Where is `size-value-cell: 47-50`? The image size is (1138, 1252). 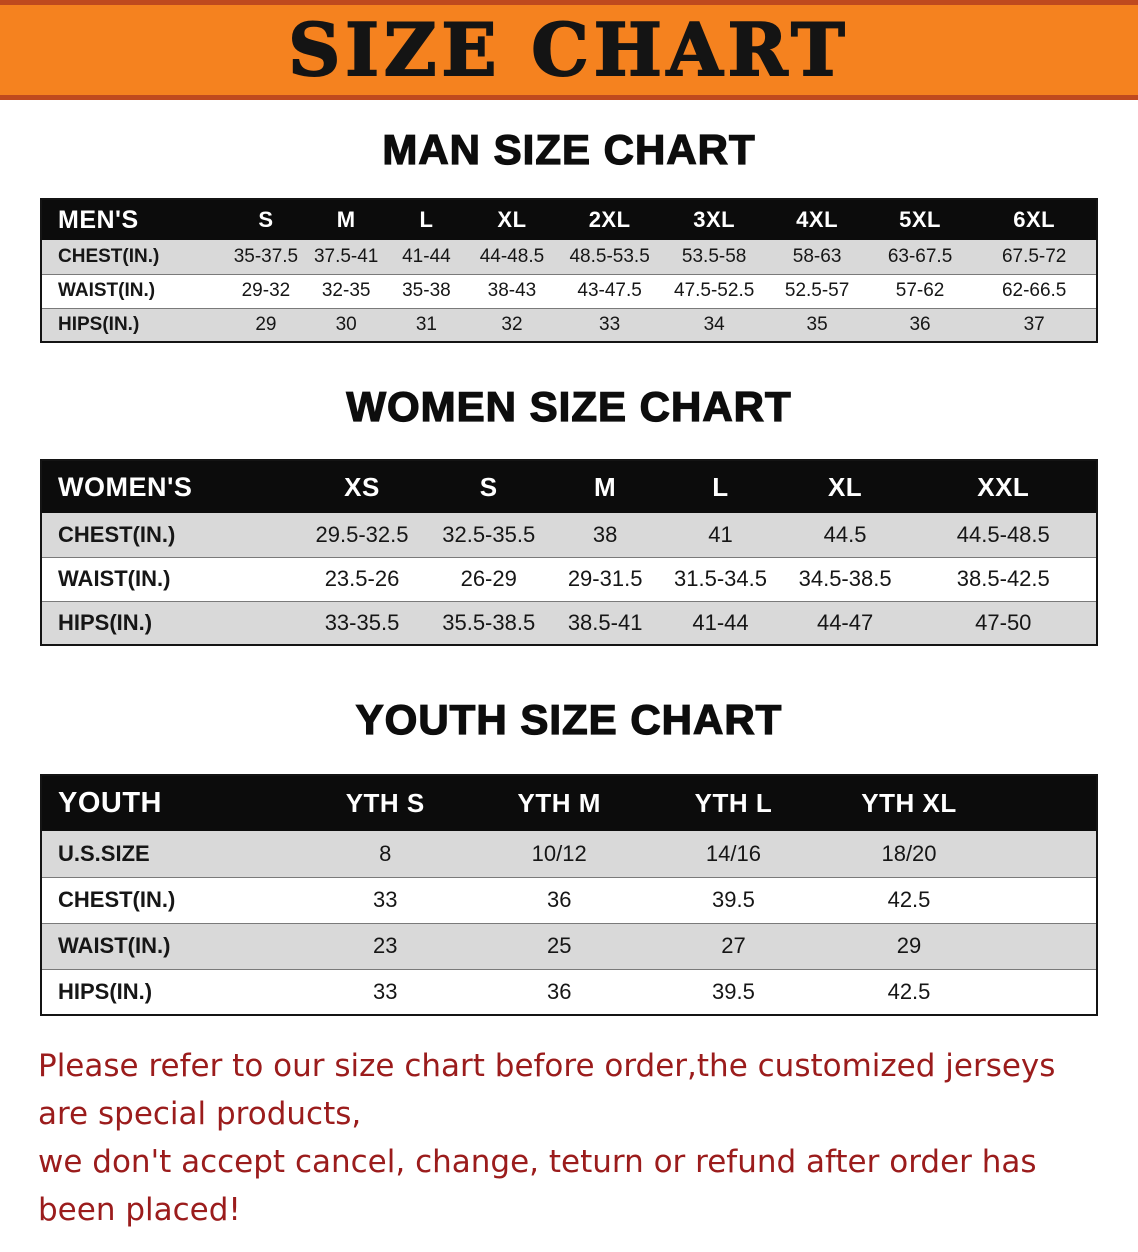 size-value-cell: 47-50 is located at coordinates (1003, 622).